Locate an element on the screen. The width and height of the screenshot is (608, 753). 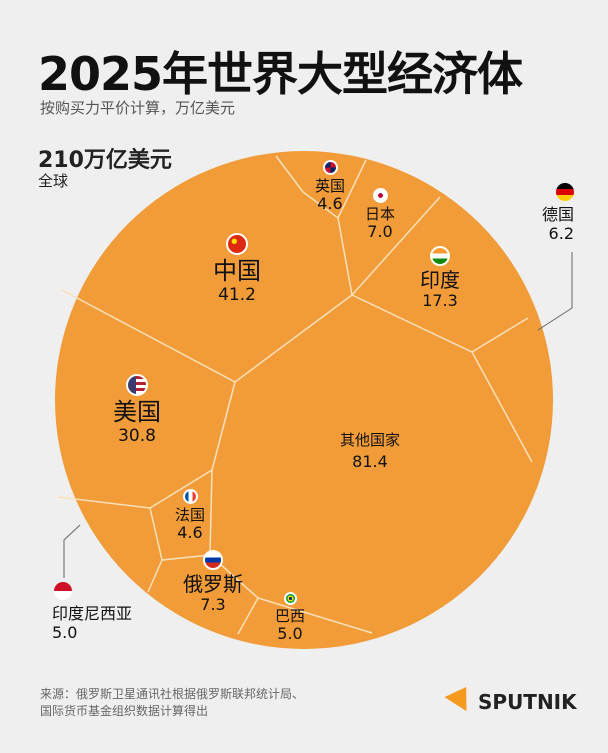
cell-border-uk-china is located at coordinates (314, 225).